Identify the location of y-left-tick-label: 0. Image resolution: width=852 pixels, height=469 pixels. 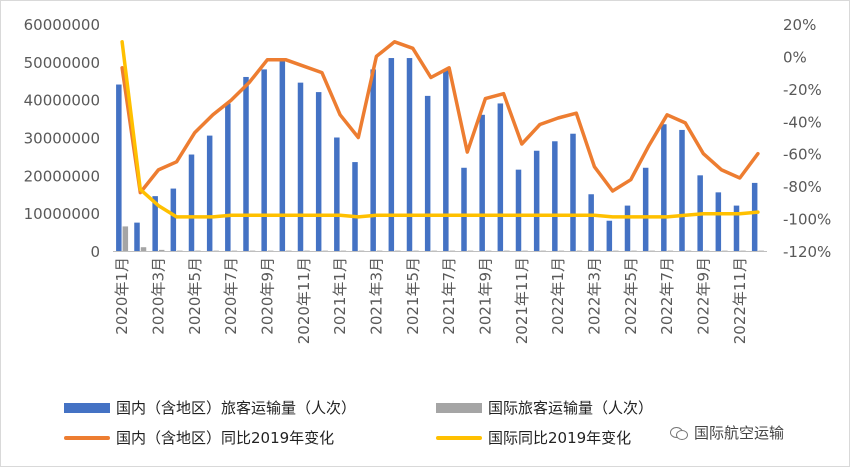
(95, 252).